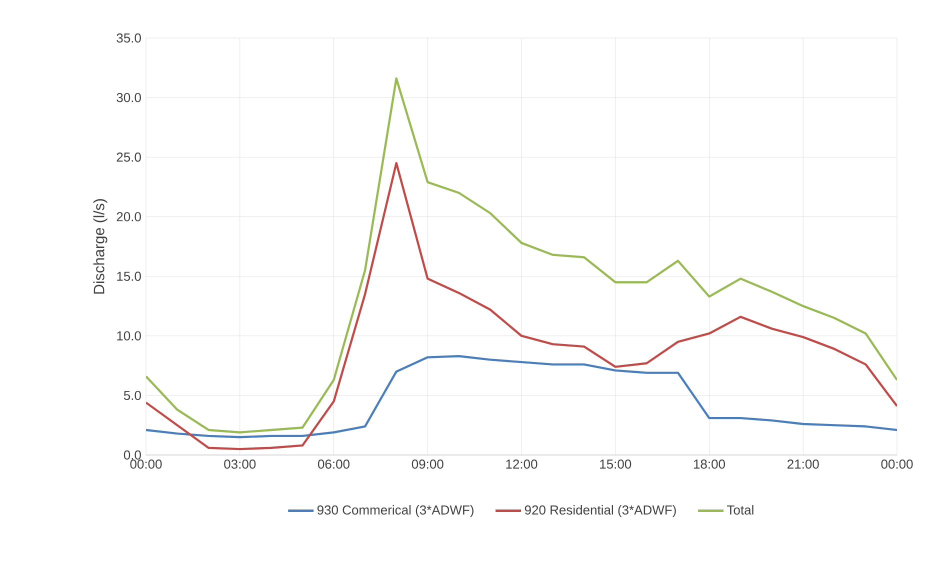 This screenshot has height=568, width=938. I want to click on y-tick-label: 20.0, so click(128, 217).